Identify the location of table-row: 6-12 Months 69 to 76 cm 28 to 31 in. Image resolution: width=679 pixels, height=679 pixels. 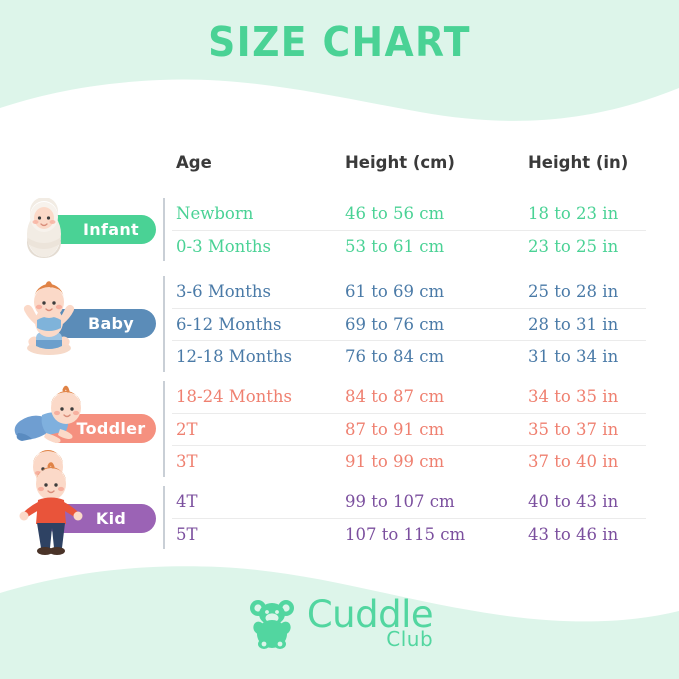
(409, 325).